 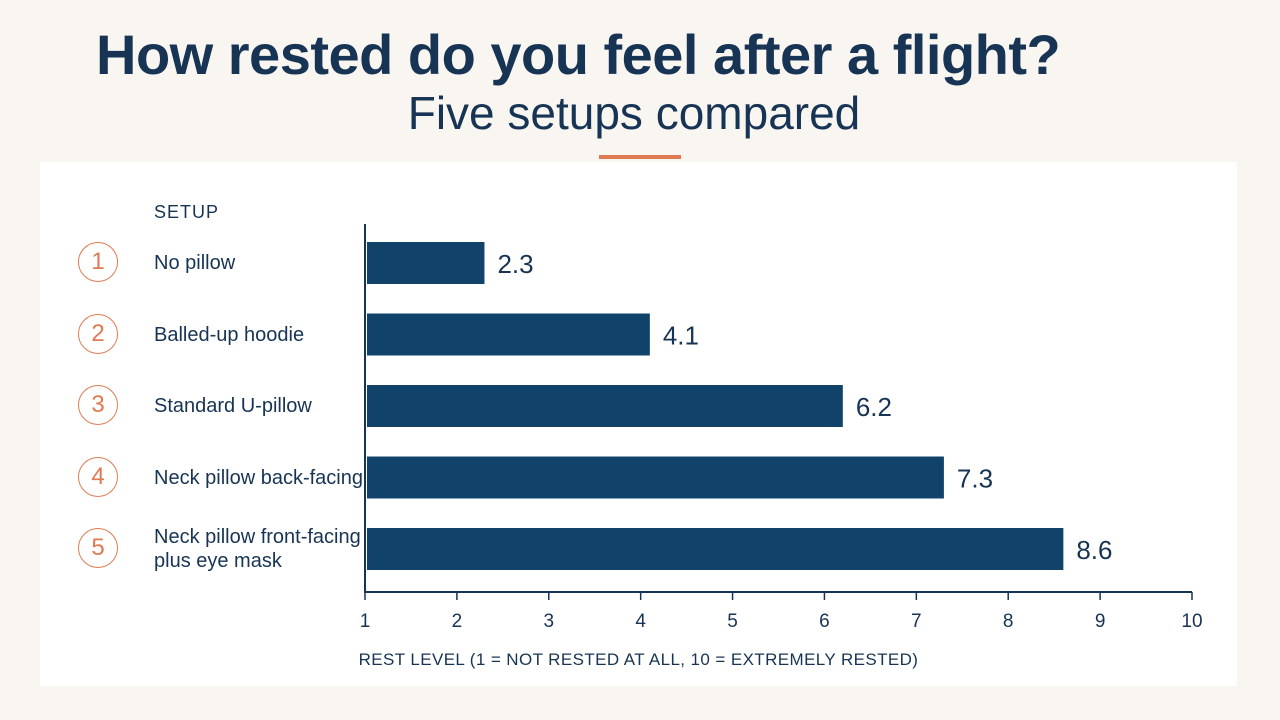 I want to click on x-tick-label: 5, so click(x=732, y=621).